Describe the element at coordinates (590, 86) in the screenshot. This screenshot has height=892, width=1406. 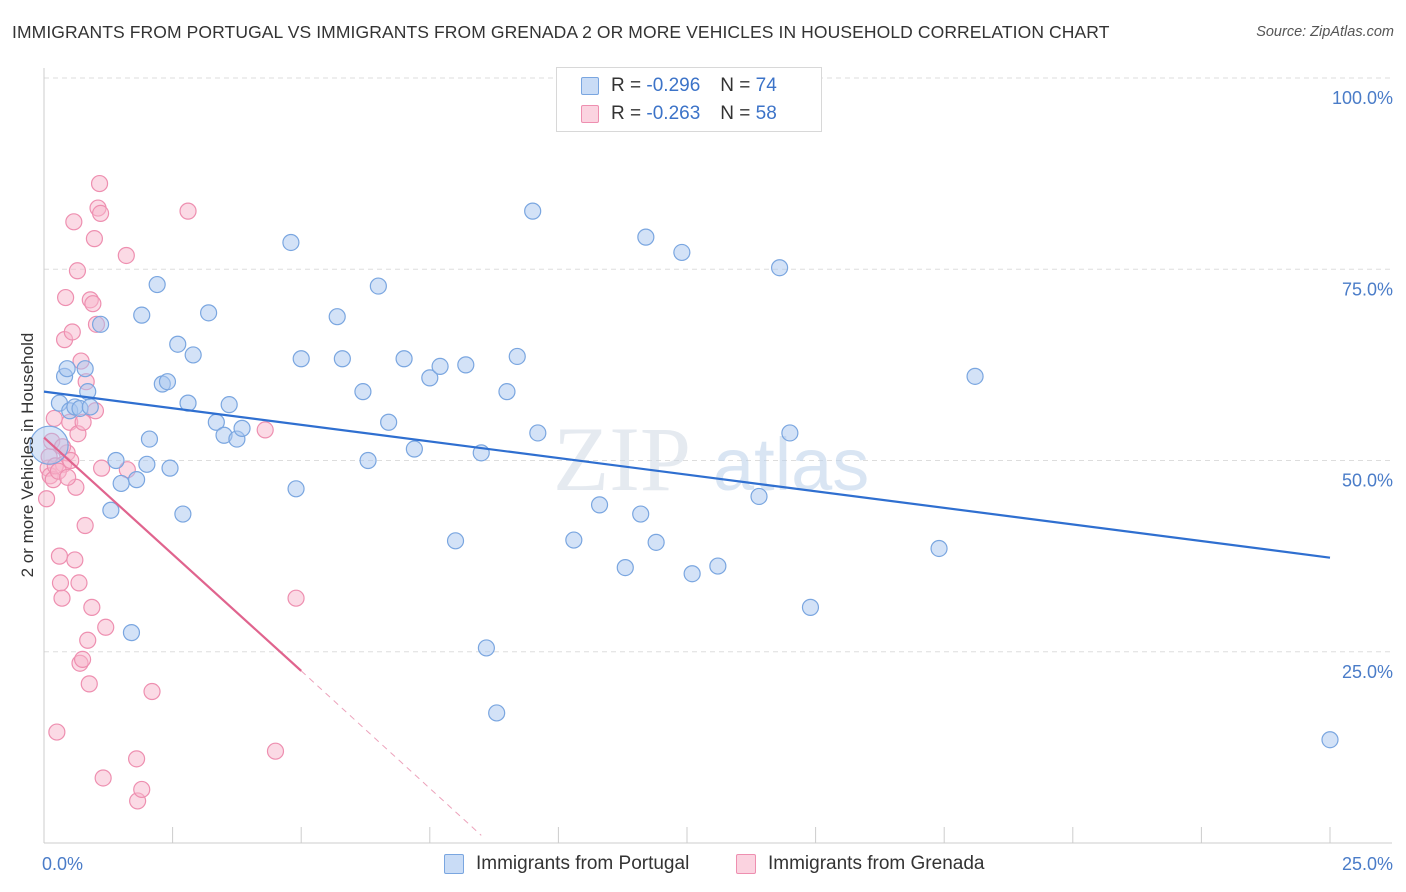
I see `legend-swatch-portugal` at that location.